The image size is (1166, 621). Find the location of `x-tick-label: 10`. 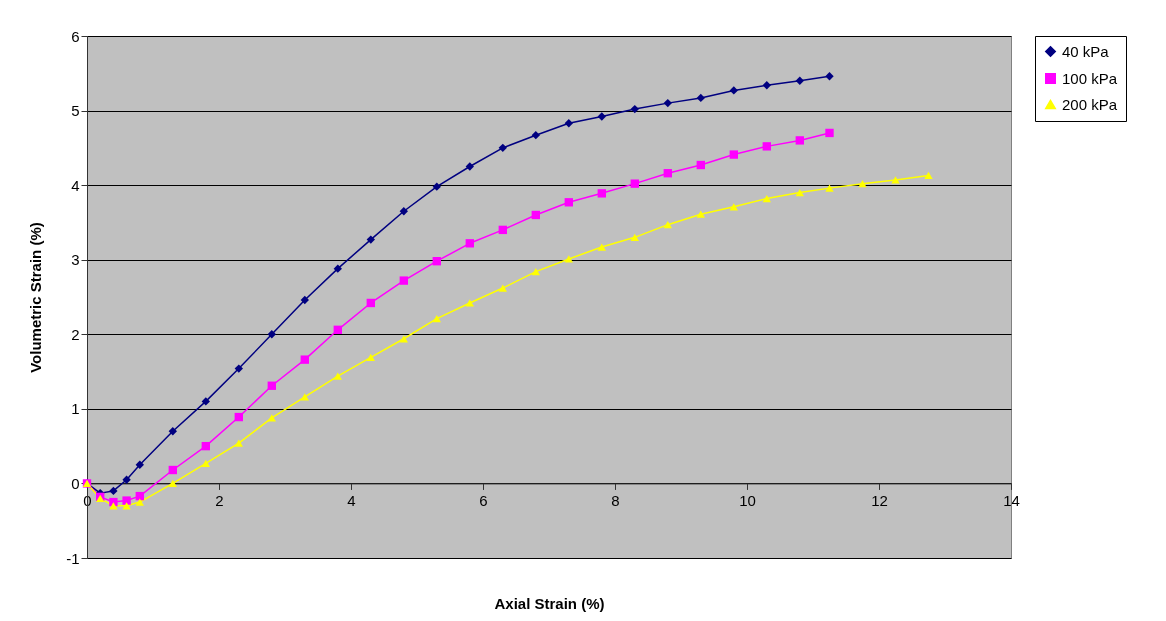

x-tick-label: 10 is located at coordinates (747, 500).